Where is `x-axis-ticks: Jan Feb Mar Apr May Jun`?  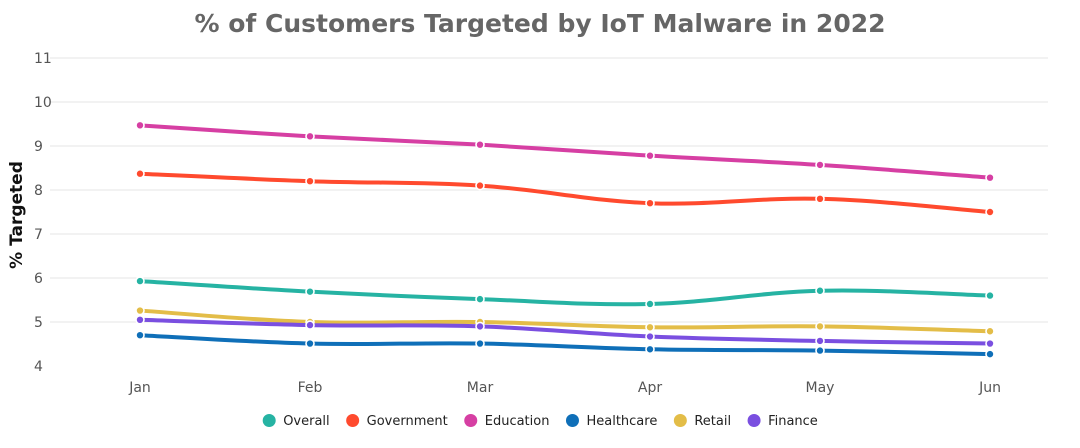 x-axis-ticks: Jan Feb Mar Apr May Jun is located at coordinates (564, 388).